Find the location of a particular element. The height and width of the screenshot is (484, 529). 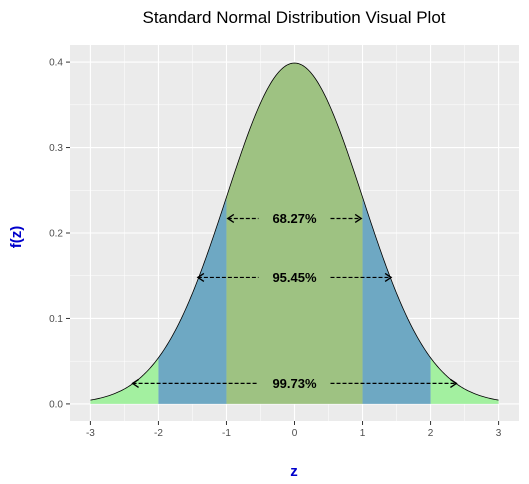

x-tick-label: 0 is located at coordinates (295, 433).